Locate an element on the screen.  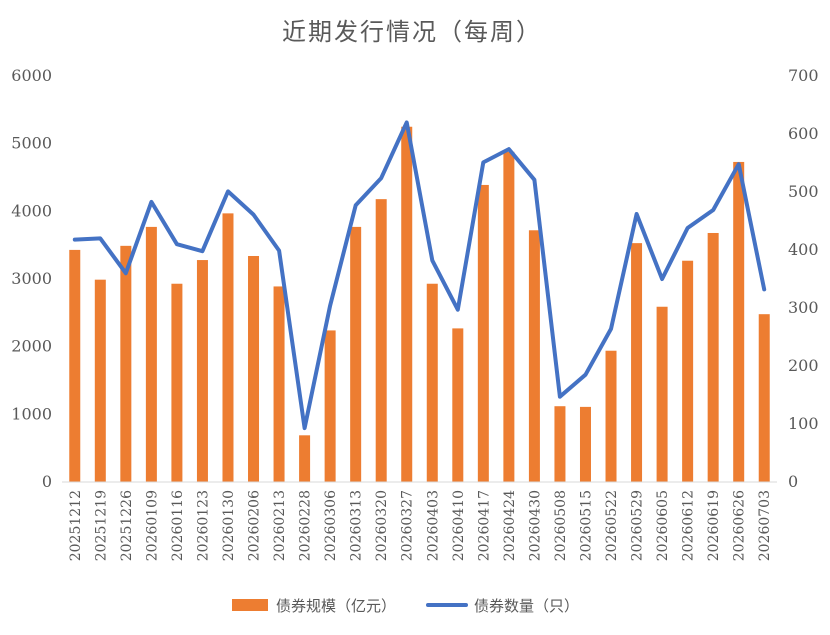
x-tick-label: 20260703 is located at coordinates (765, 525).